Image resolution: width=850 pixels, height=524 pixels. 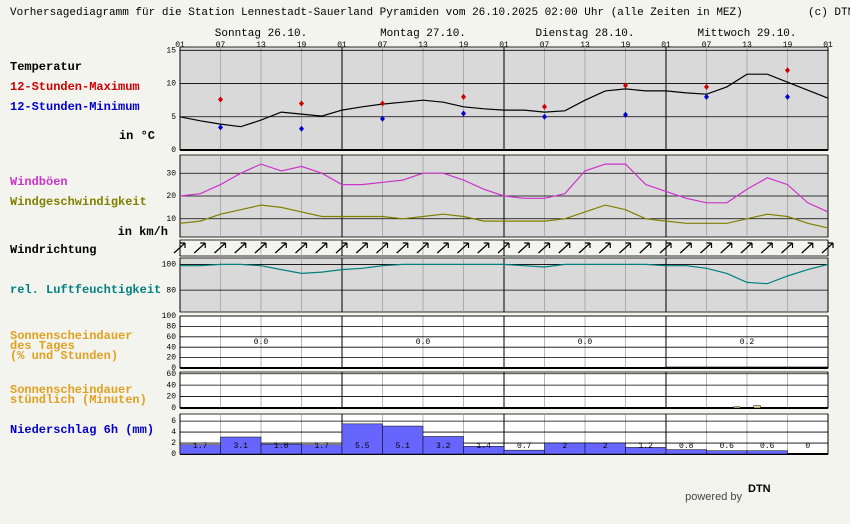 What do you see at coordinates (173, 117) in the screenshot?
I see `y-tick-label: 5` at bounding box center [173, 117].